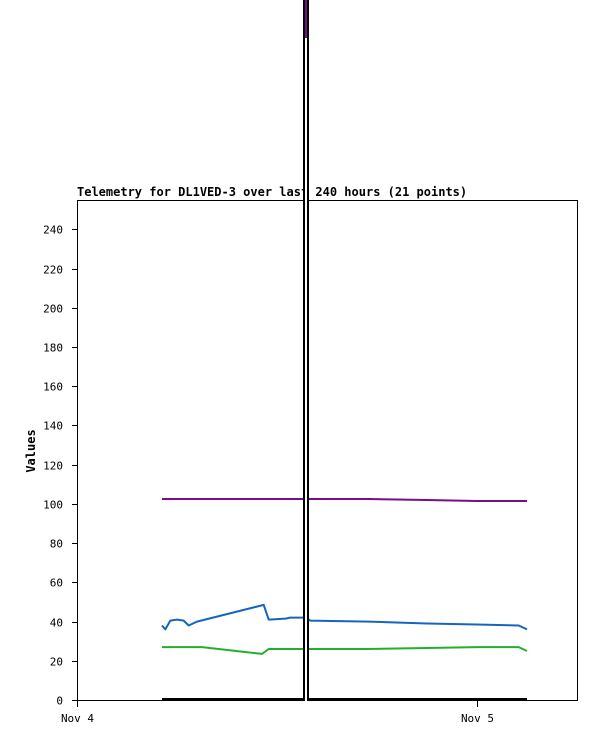 This screenshot has width=597, height=741. What do you see at coordinates (53, 426) in the screenshot?
I see `y-tick-label: 140` at bounding box center [53, 426].